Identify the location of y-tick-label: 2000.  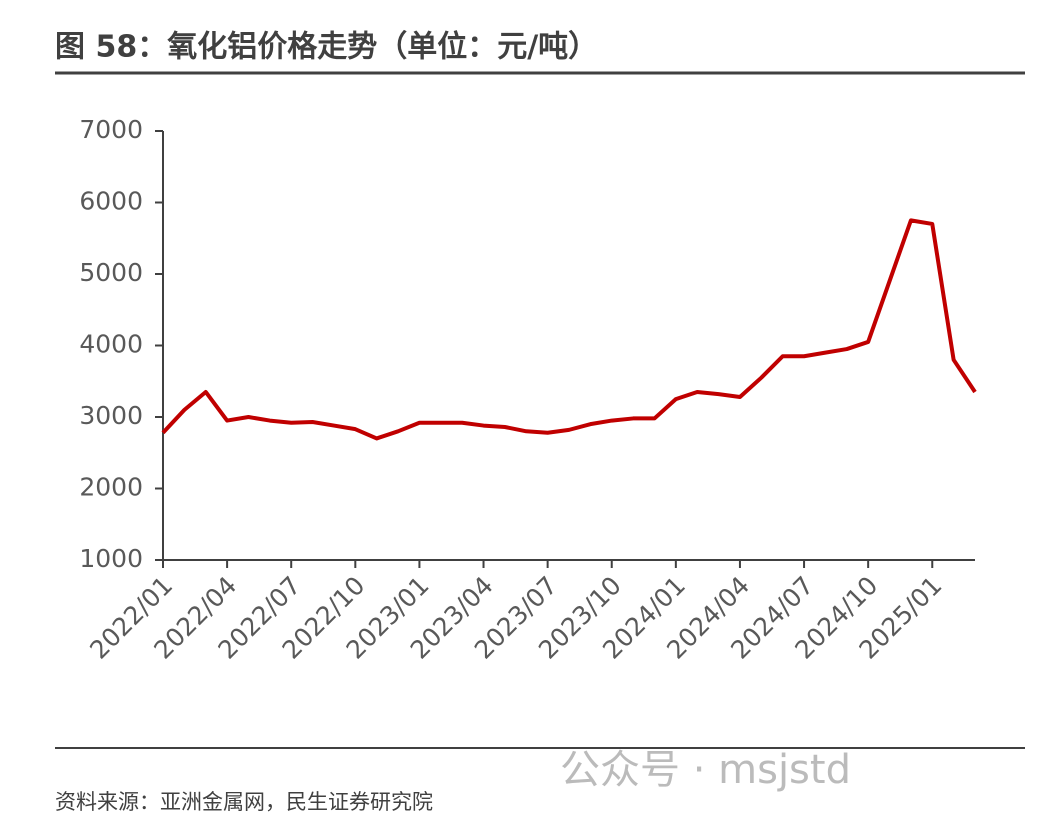
(111, 487).